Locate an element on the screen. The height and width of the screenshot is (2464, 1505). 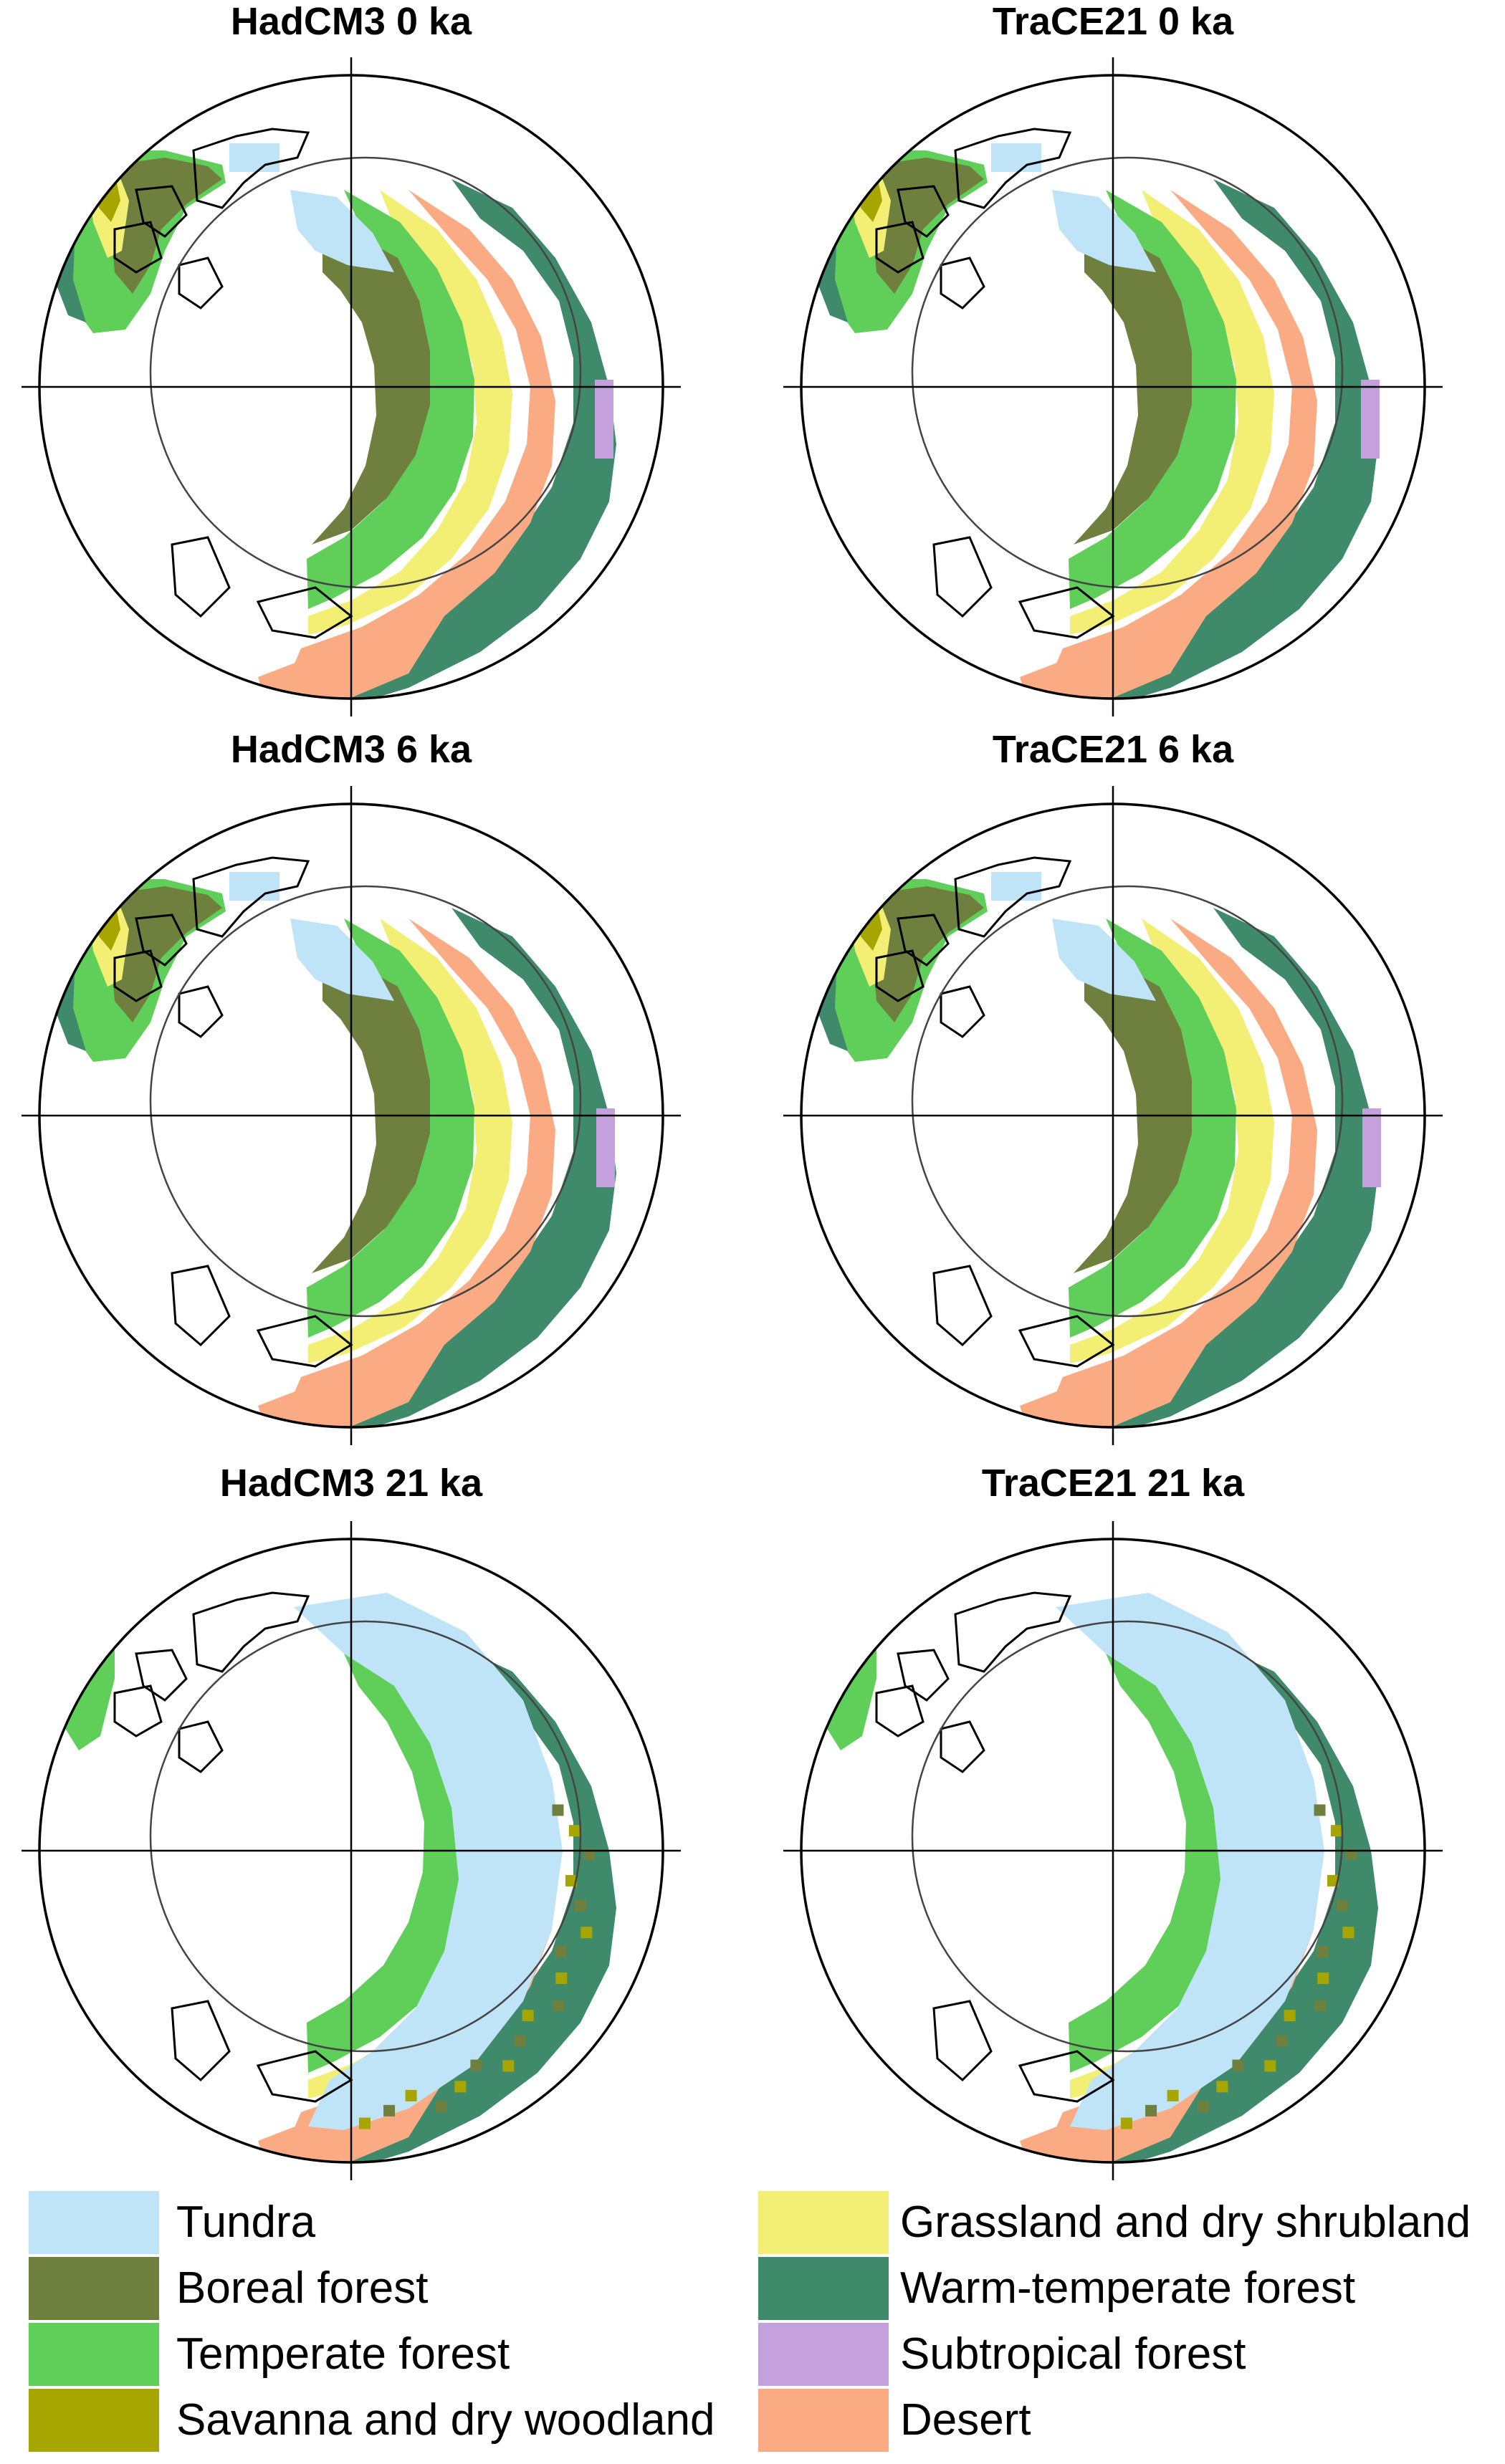
legend-swatch-grassland is located at coordinates (823, 2222).